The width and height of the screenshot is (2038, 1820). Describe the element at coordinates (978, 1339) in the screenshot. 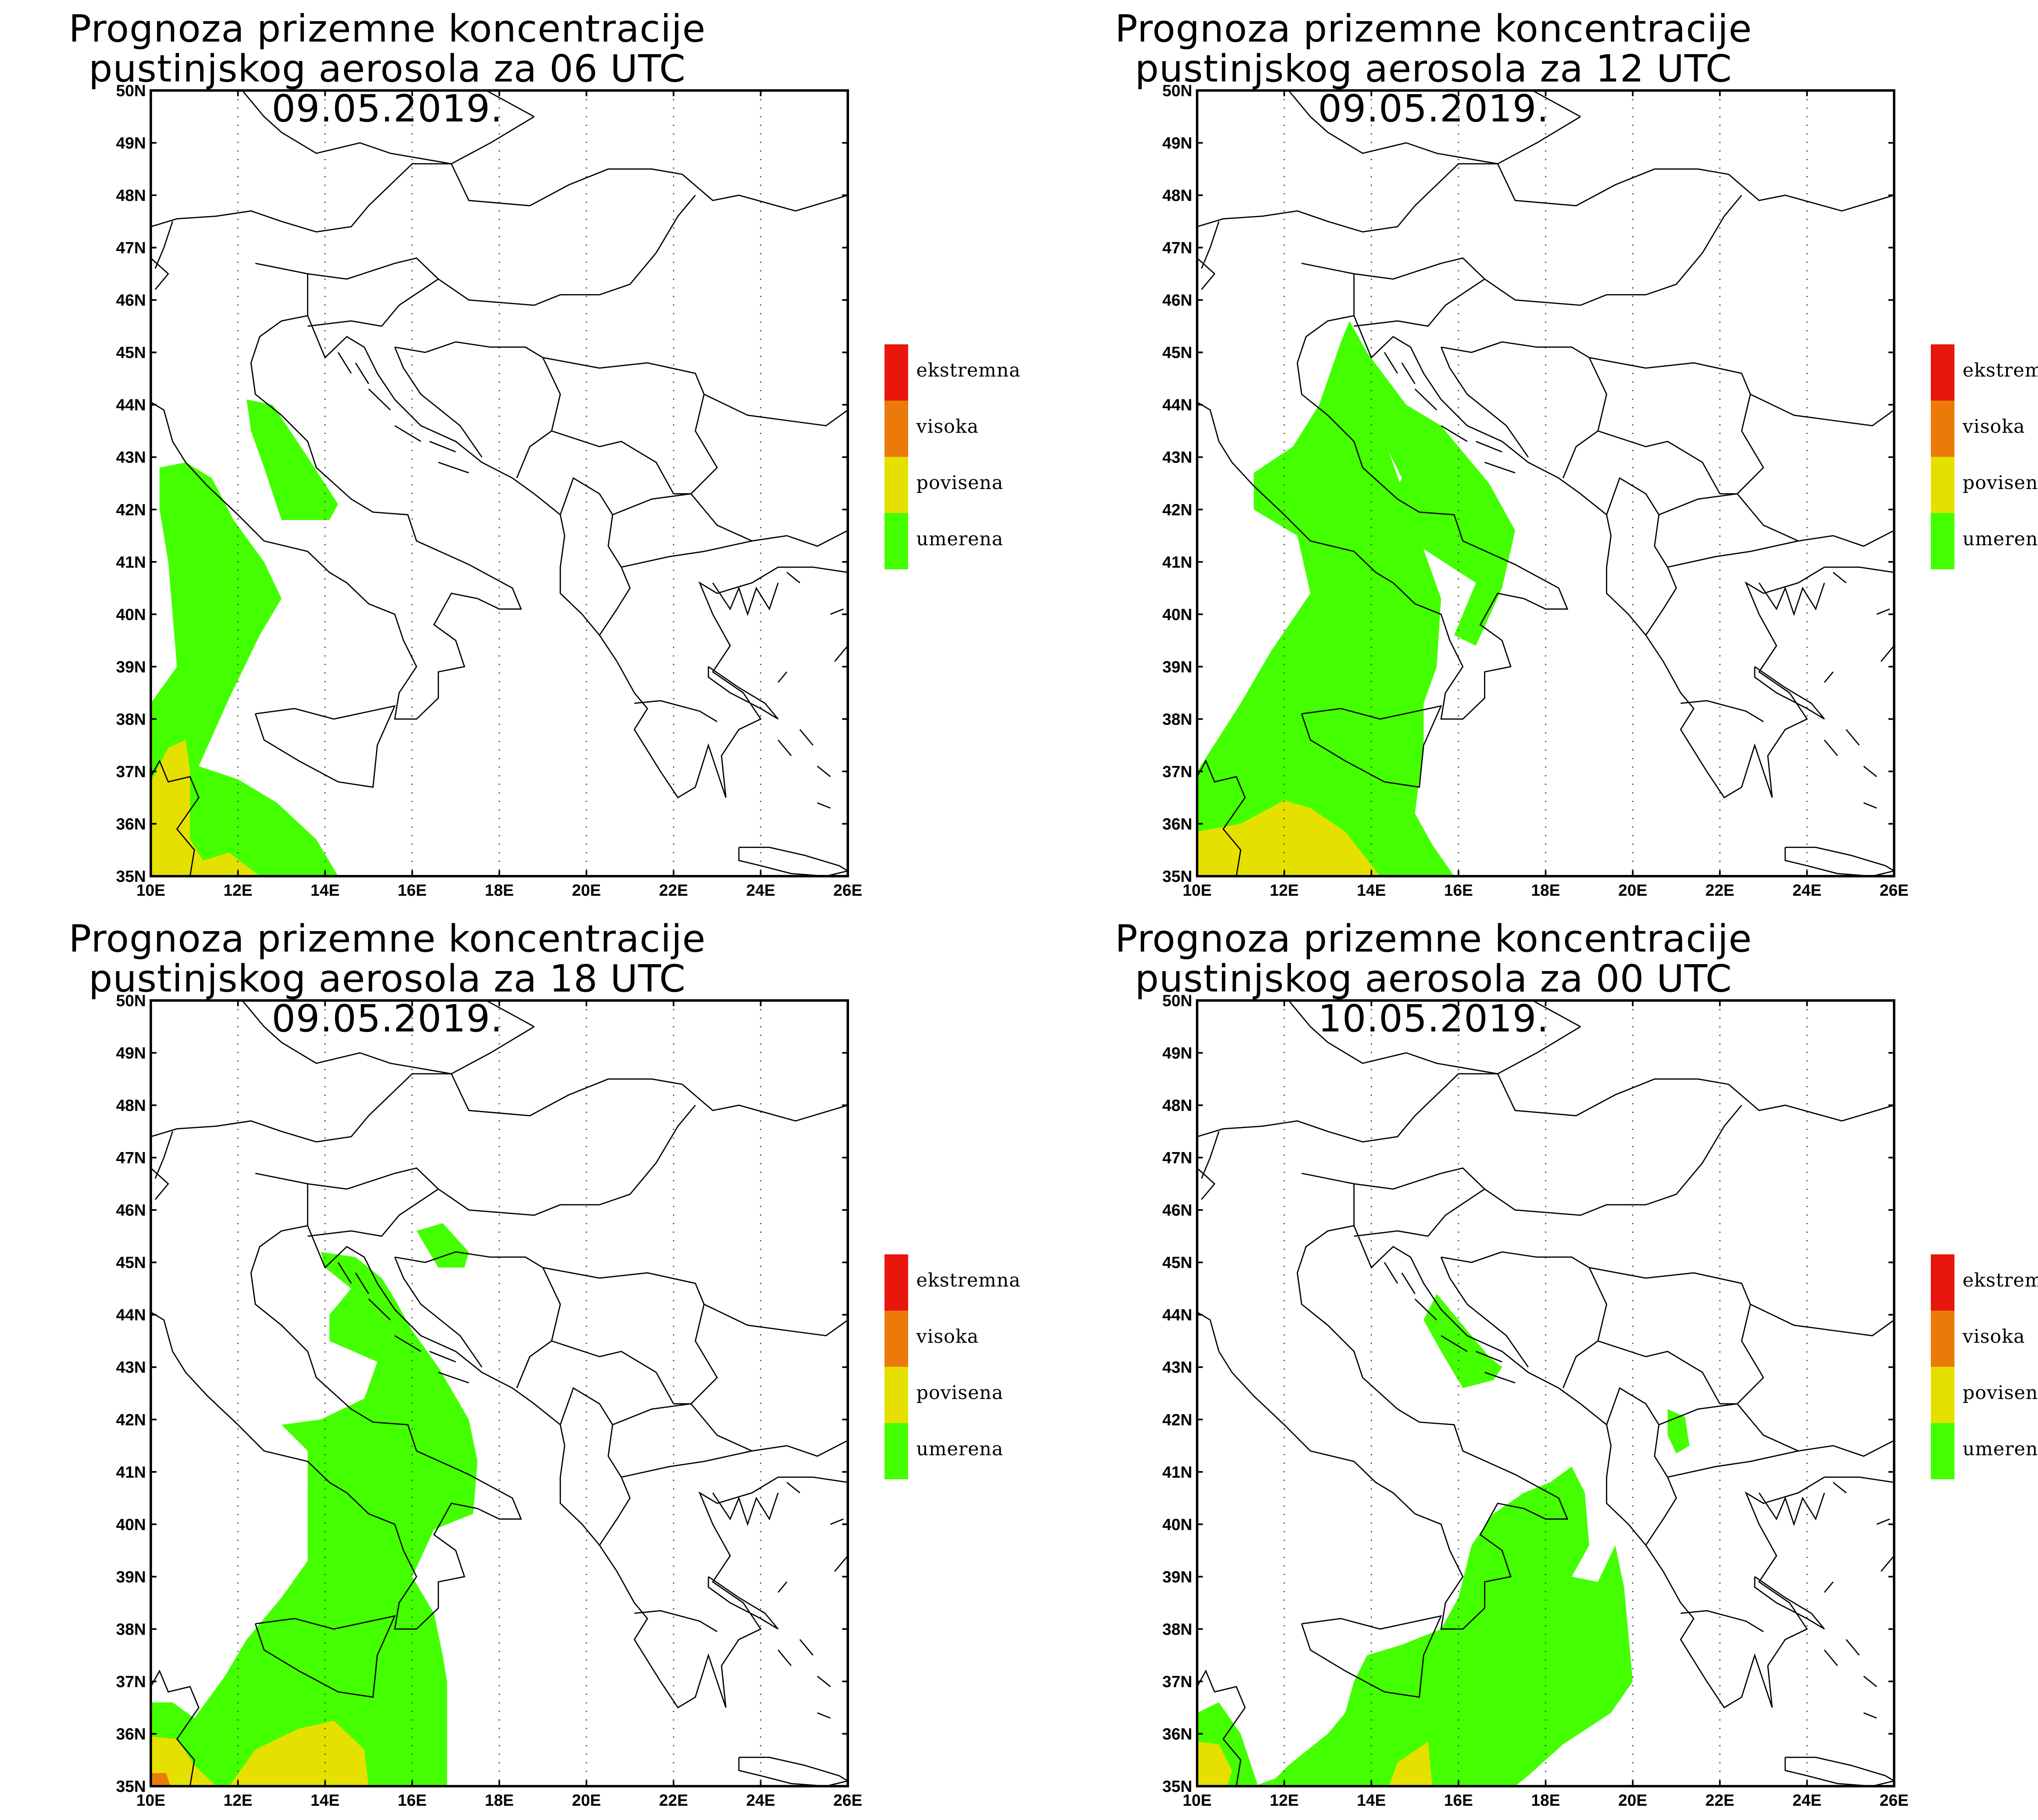

I see `legend-item-high: visoka` at that location.